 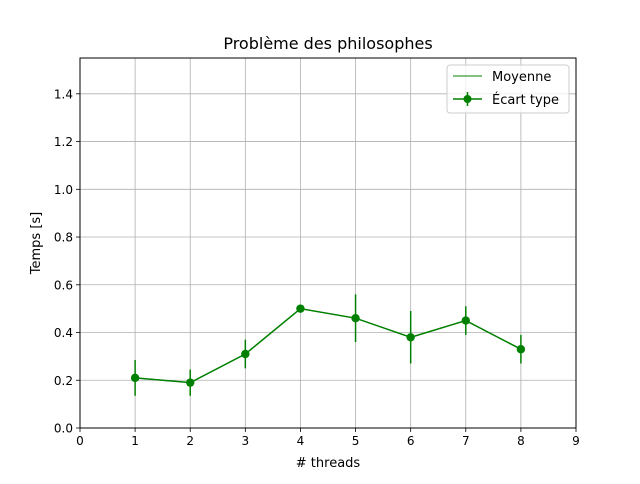 I want to click on x-tick-label: 8, so click(x=521, y=441).